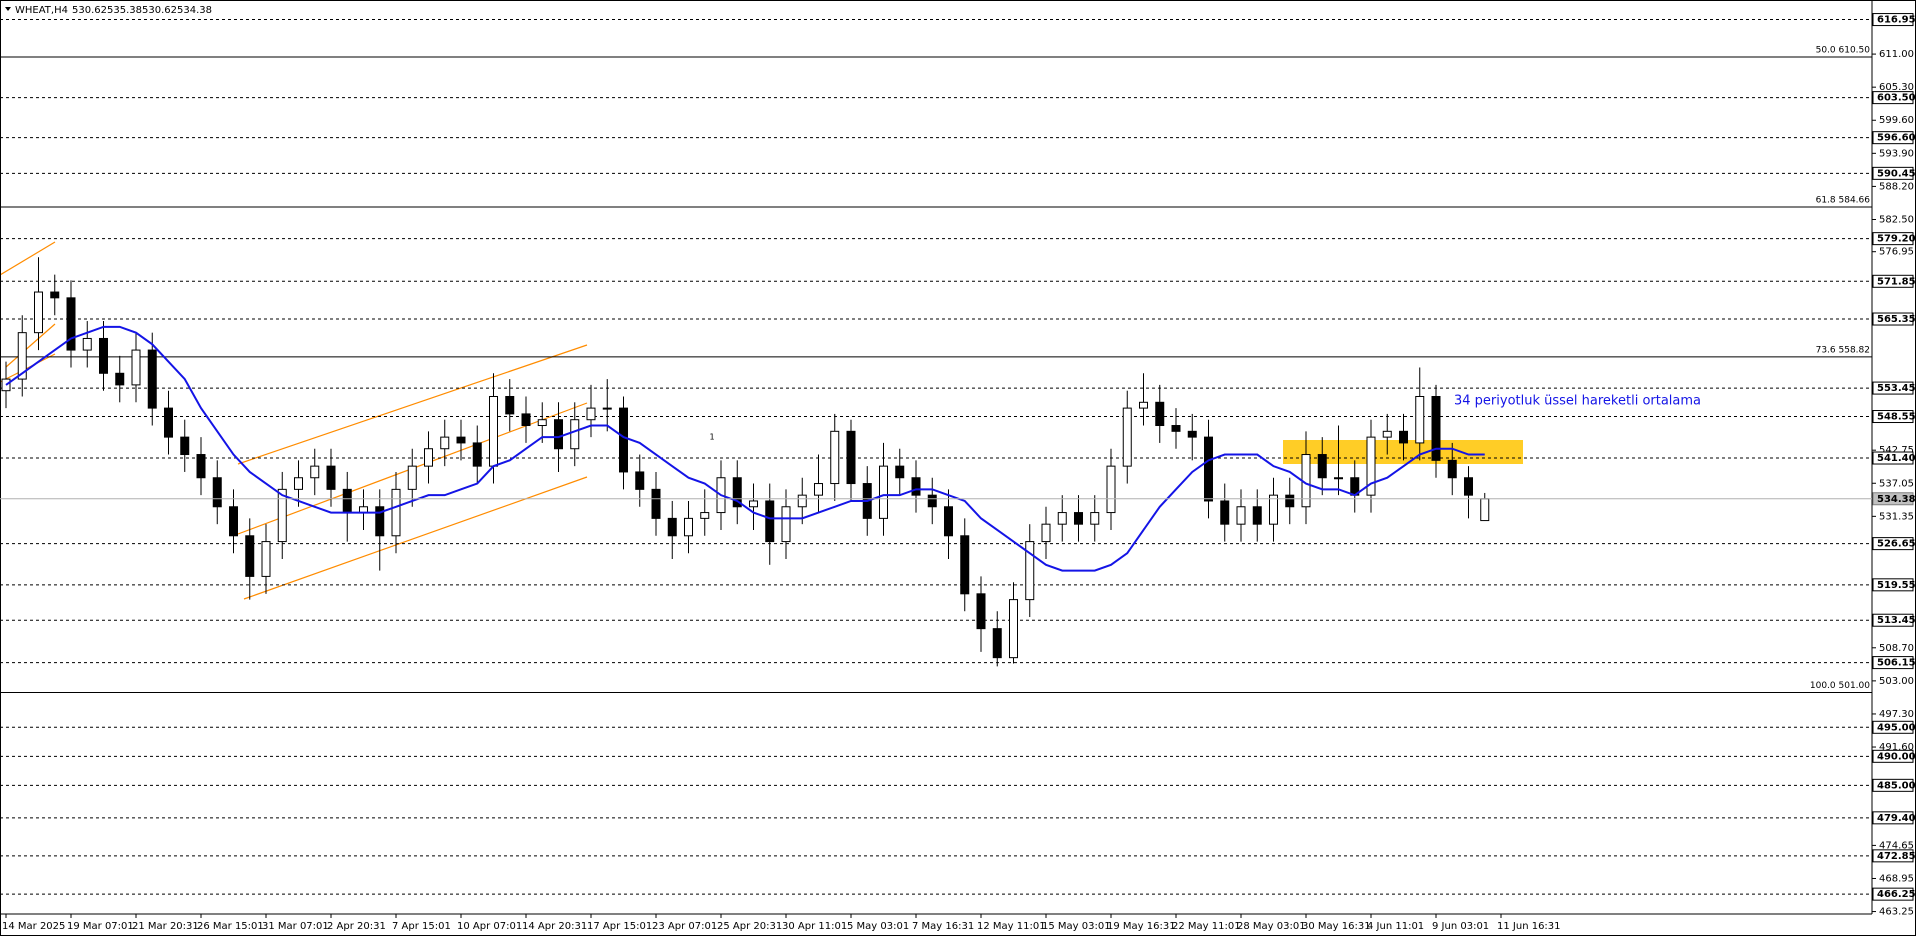 This screenshot has height=936, width=1916. Describe the element at coordinates (1896, 319) in the screenshot. I see `level-label: 565.35` at that location.